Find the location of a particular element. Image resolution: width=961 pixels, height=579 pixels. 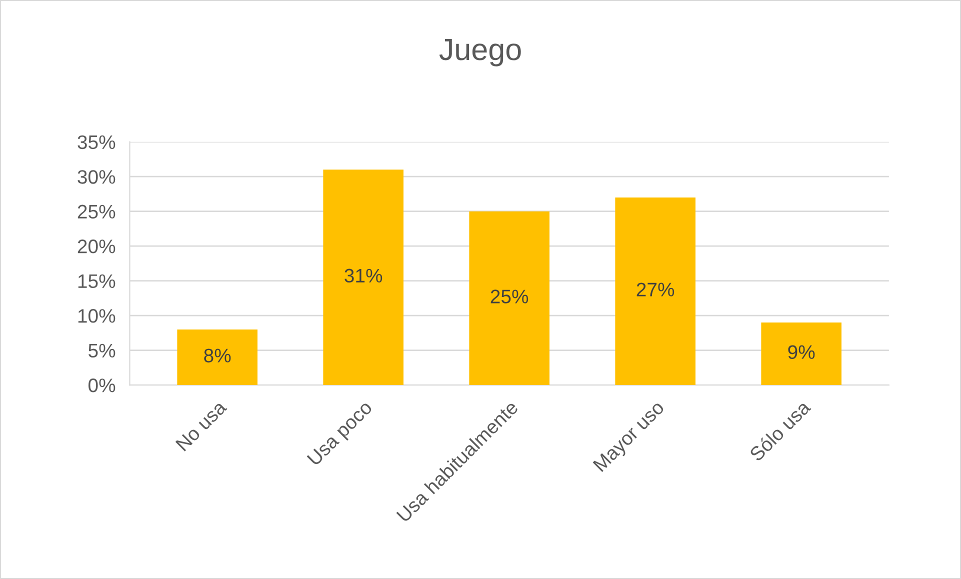

data-label: 31% is located at coordinates (363, 275).